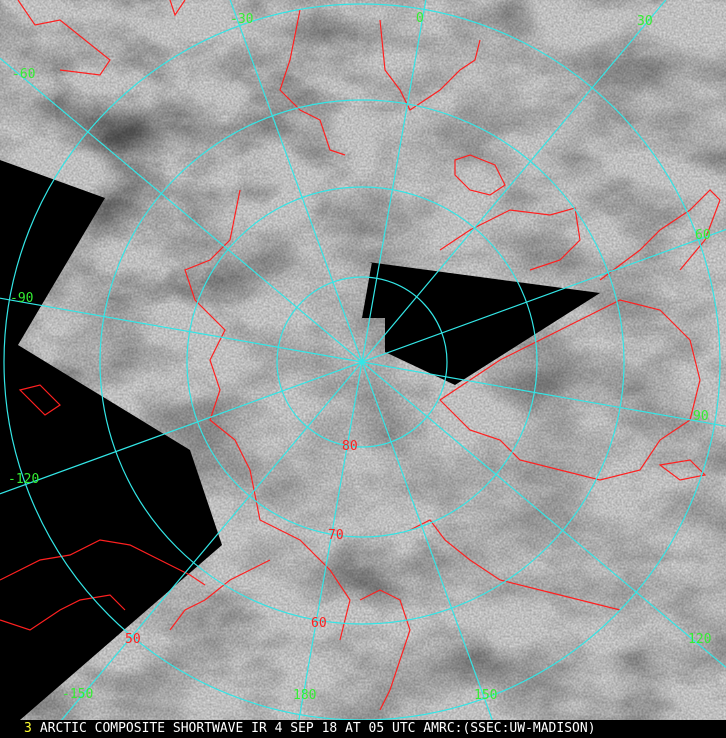 The height and width of the screenshot is (738, 726). Describe the element at coordinates (645, 21) in the screenshot. I see `longitude-label: 30` at that location.